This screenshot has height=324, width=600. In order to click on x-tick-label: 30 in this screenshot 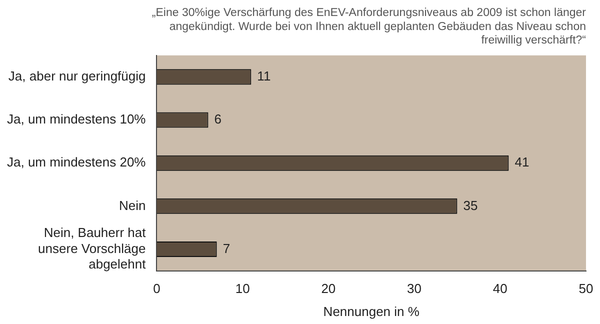, I will do `click(414, 288)`.